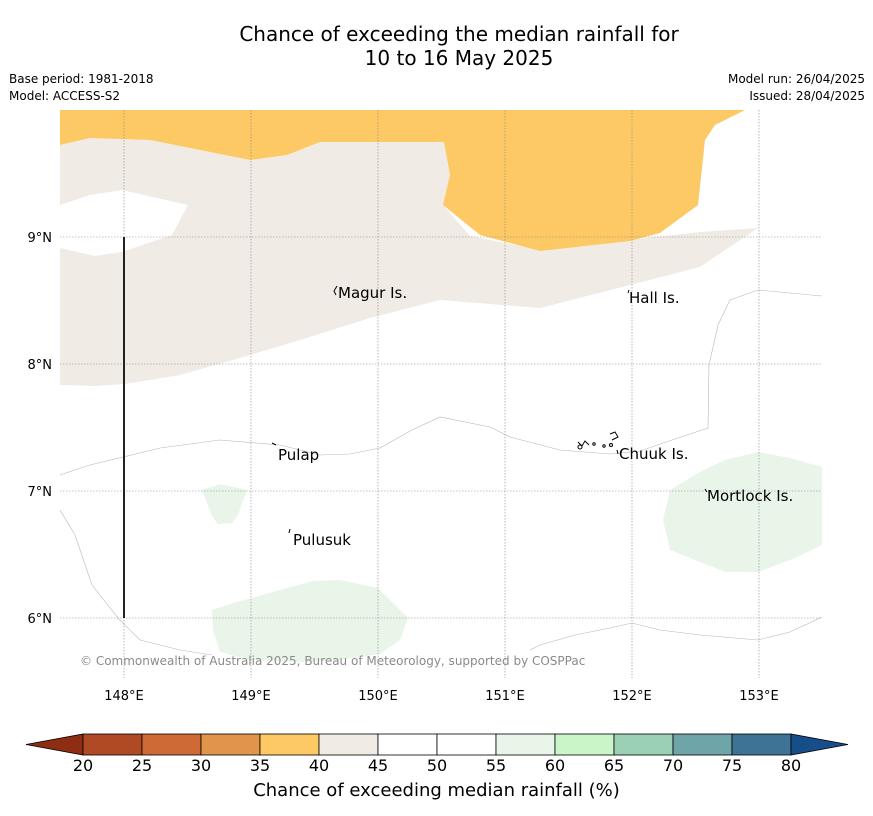 The height and width of the screenshot is (816, 873). What do you see at coordinates (54, 744) in the screenshot?
I see `colorbar-extend-low` at bounding box center [54, 744].